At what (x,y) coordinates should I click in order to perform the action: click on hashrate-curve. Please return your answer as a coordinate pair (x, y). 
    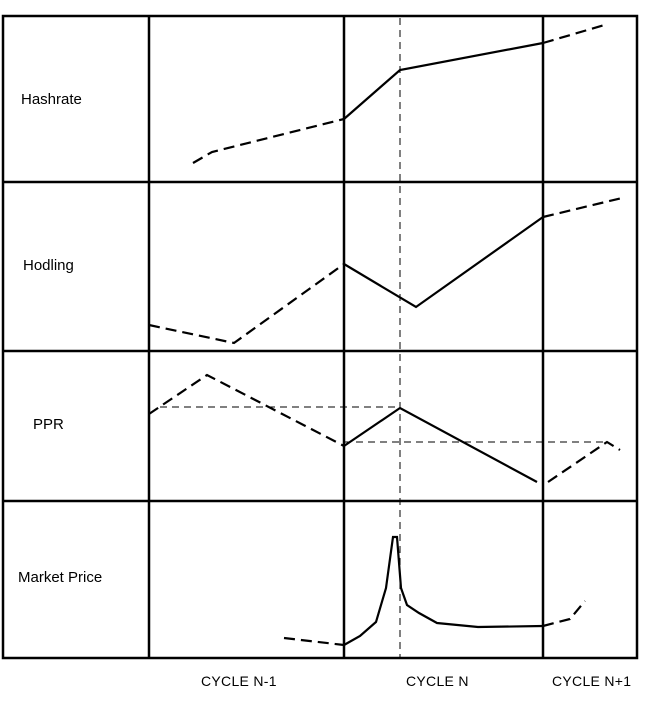
    Looking at the image, I should click on (400, 93).